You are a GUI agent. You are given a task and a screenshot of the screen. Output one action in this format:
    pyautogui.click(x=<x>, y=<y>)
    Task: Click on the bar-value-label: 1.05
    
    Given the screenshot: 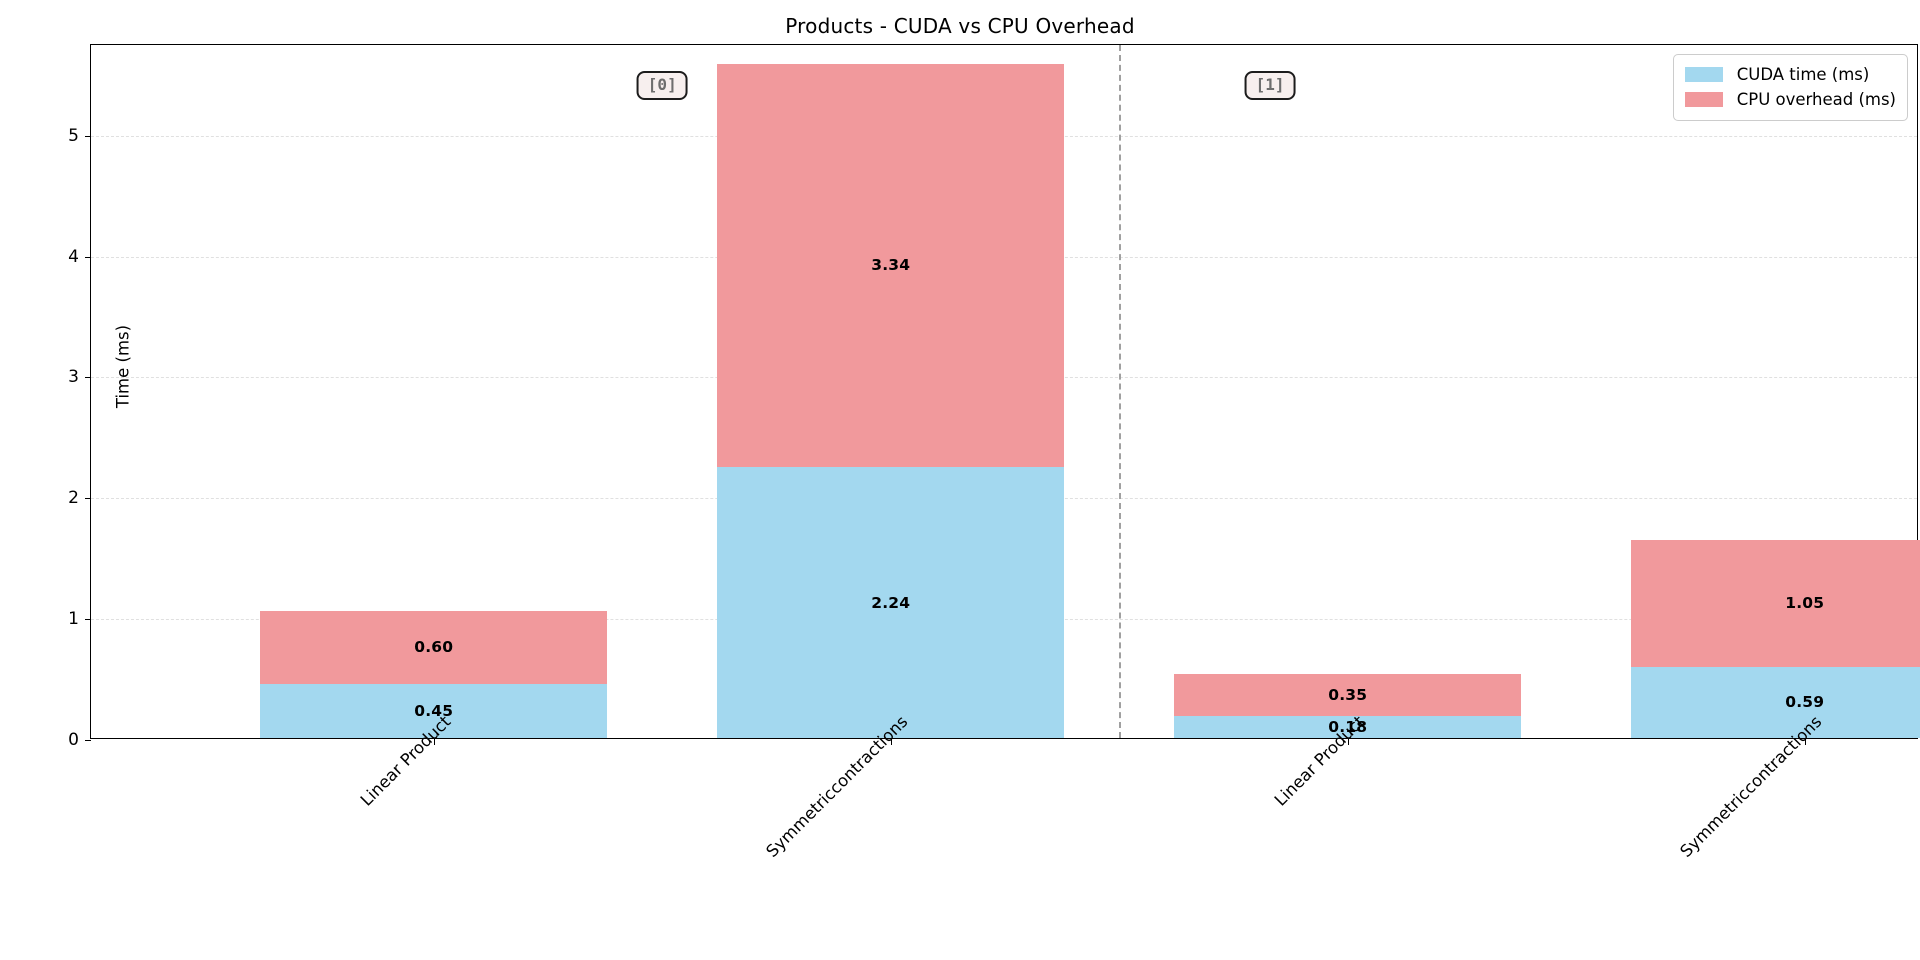 What is the action you would take?
    pyautogui.click(x=1805, y=603)
    